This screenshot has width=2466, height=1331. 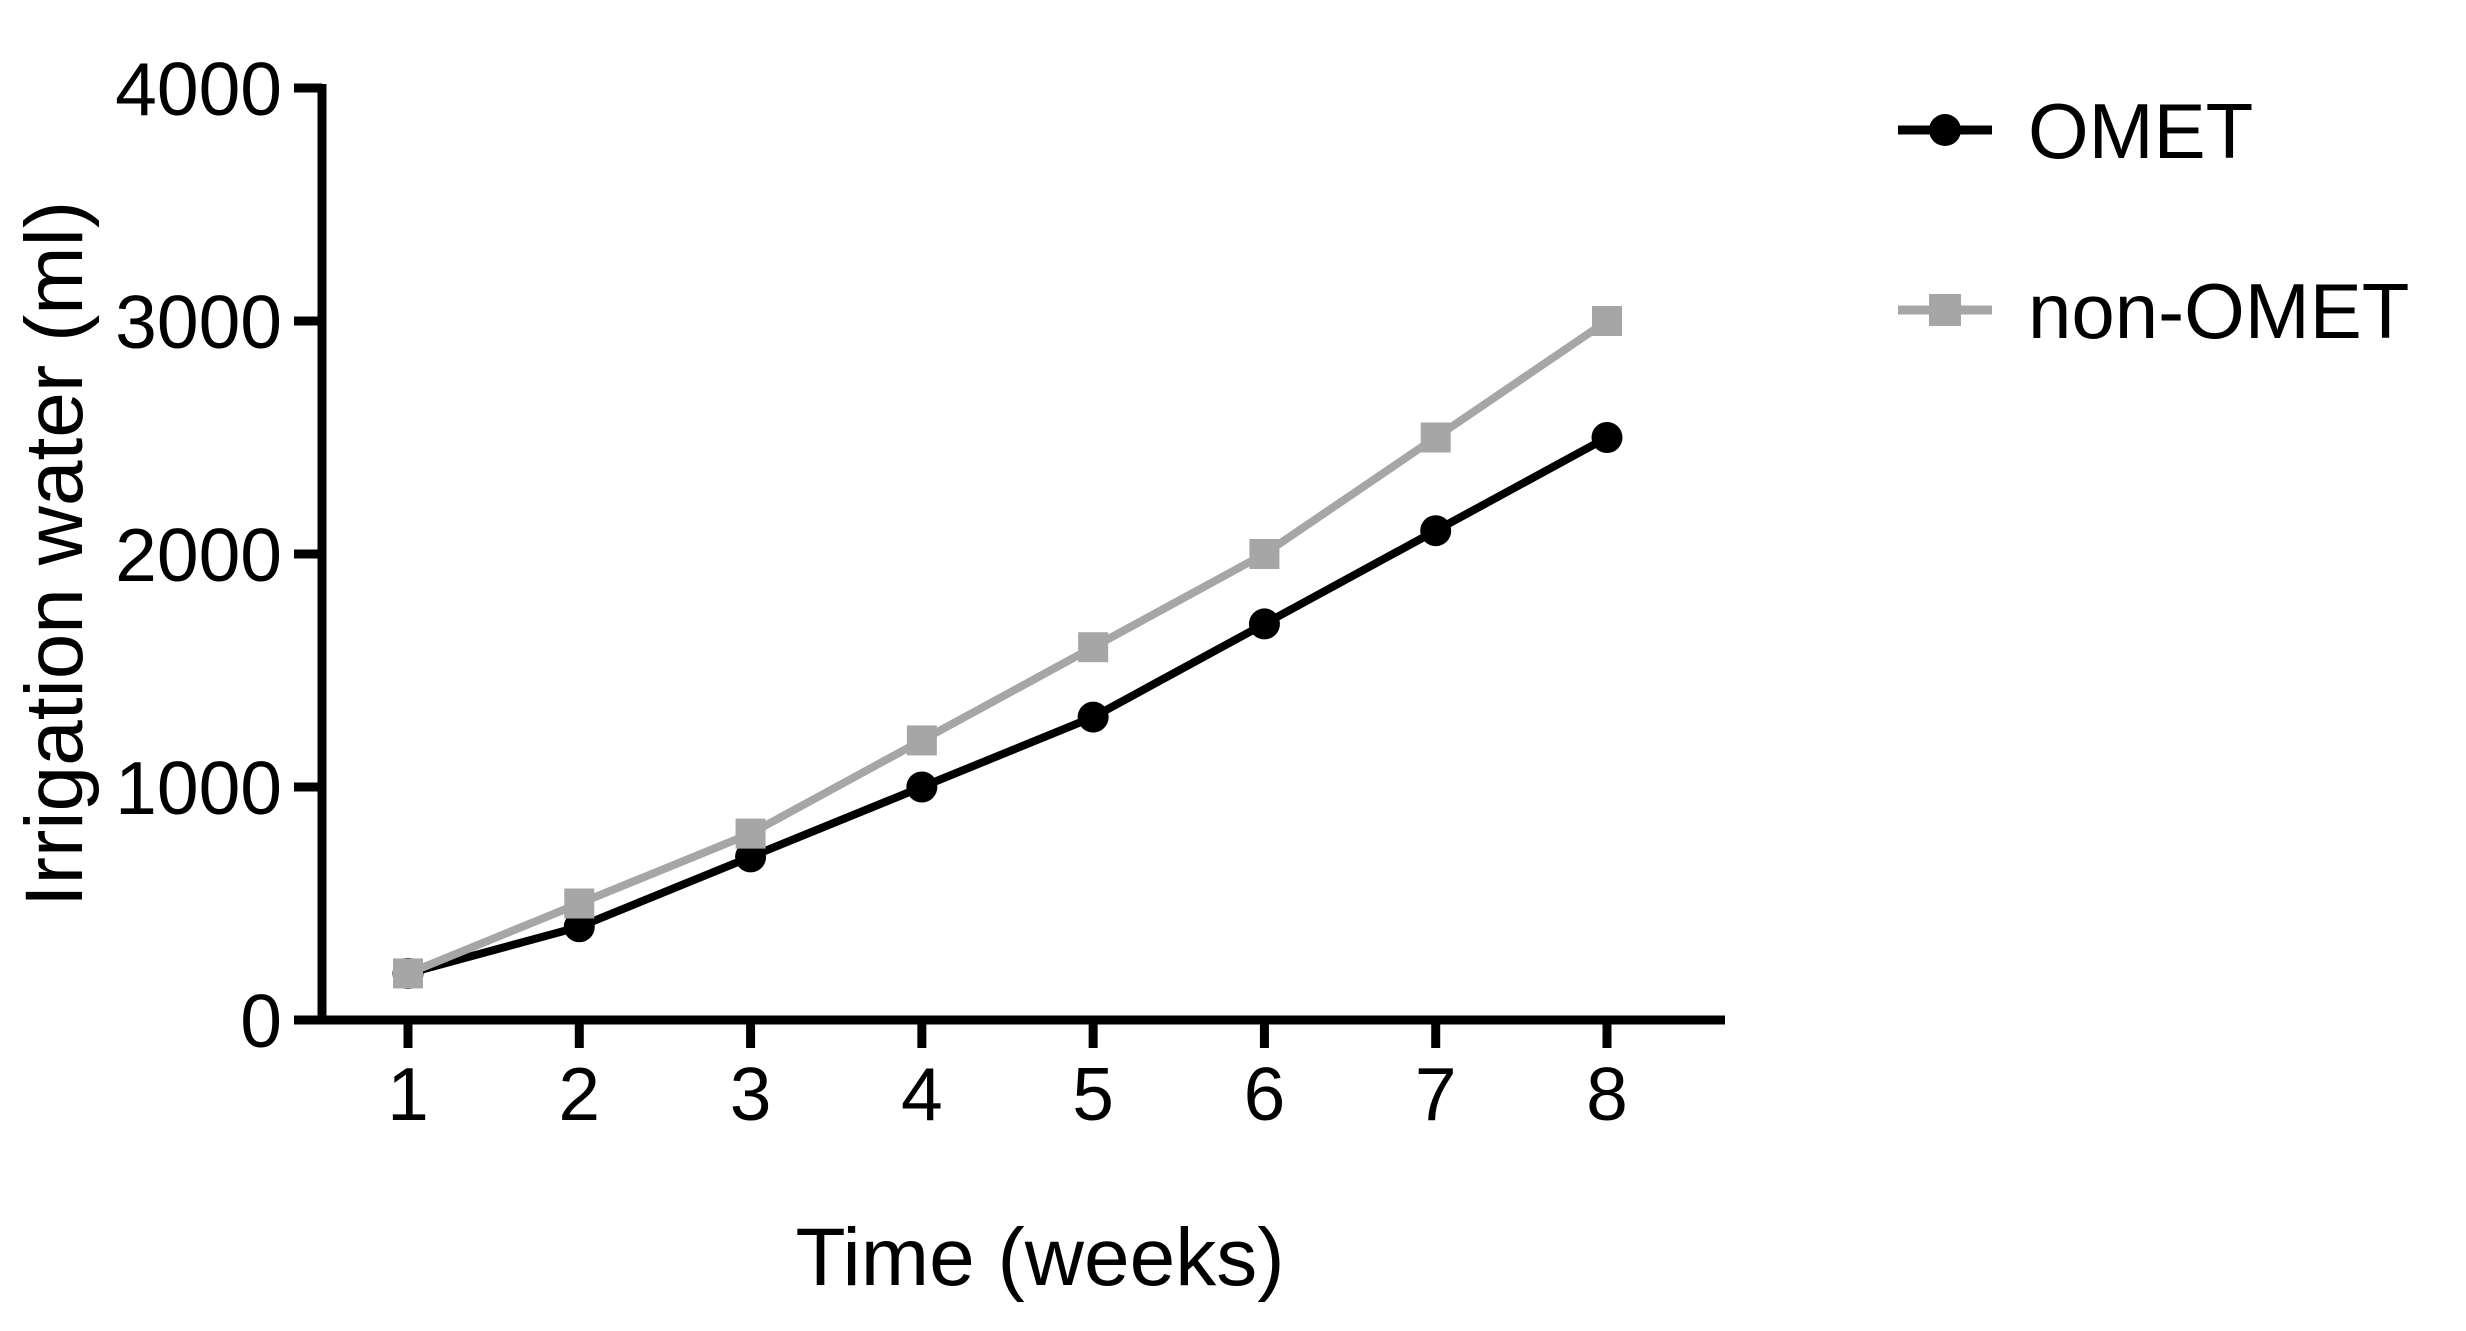 What do you see at coordinates (1265, 1094) in the screenshot?
I see `x-tick-label: 6` at bounding box center [1265, 1094].